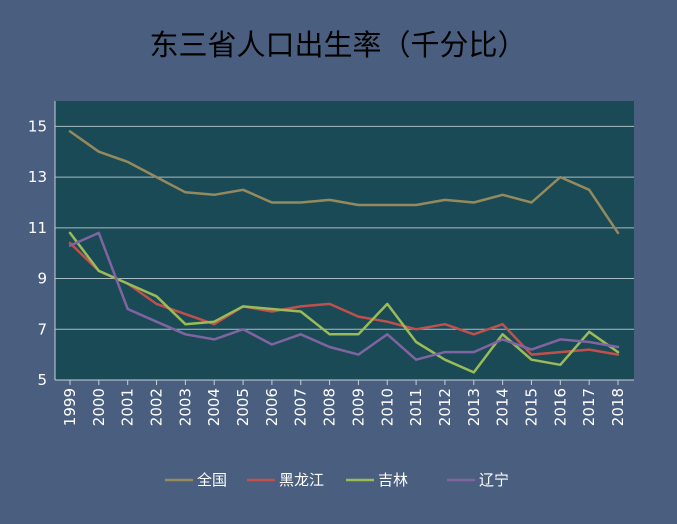 This screenshot has height=524, width=677. What do you see at coordinates (494, 480) in the screenshot?
I see `legend-label: 辽宁` at bounding box center [494, 480].